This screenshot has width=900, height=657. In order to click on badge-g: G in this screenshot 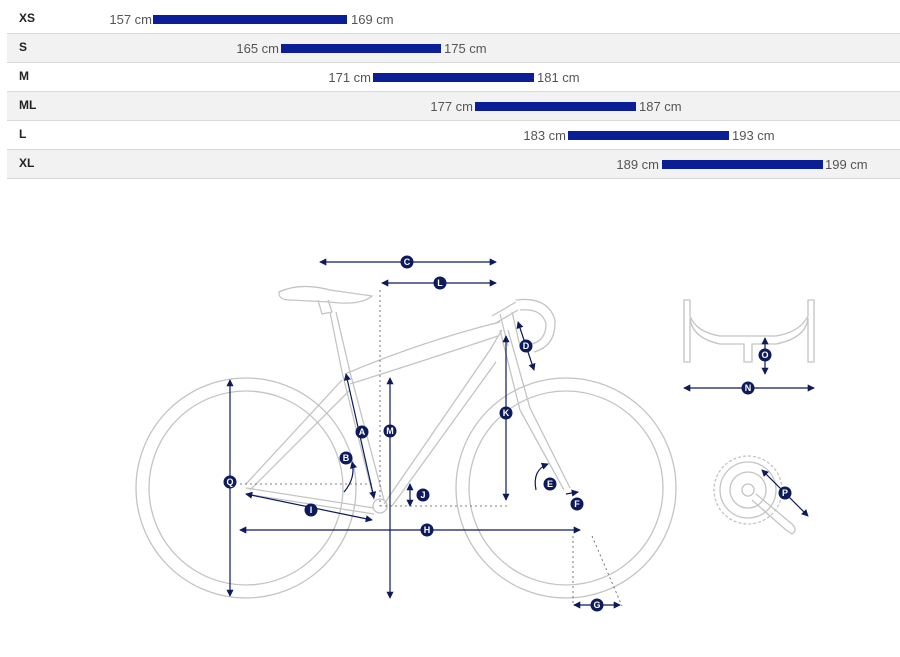, I will do `click(597, 605)`.